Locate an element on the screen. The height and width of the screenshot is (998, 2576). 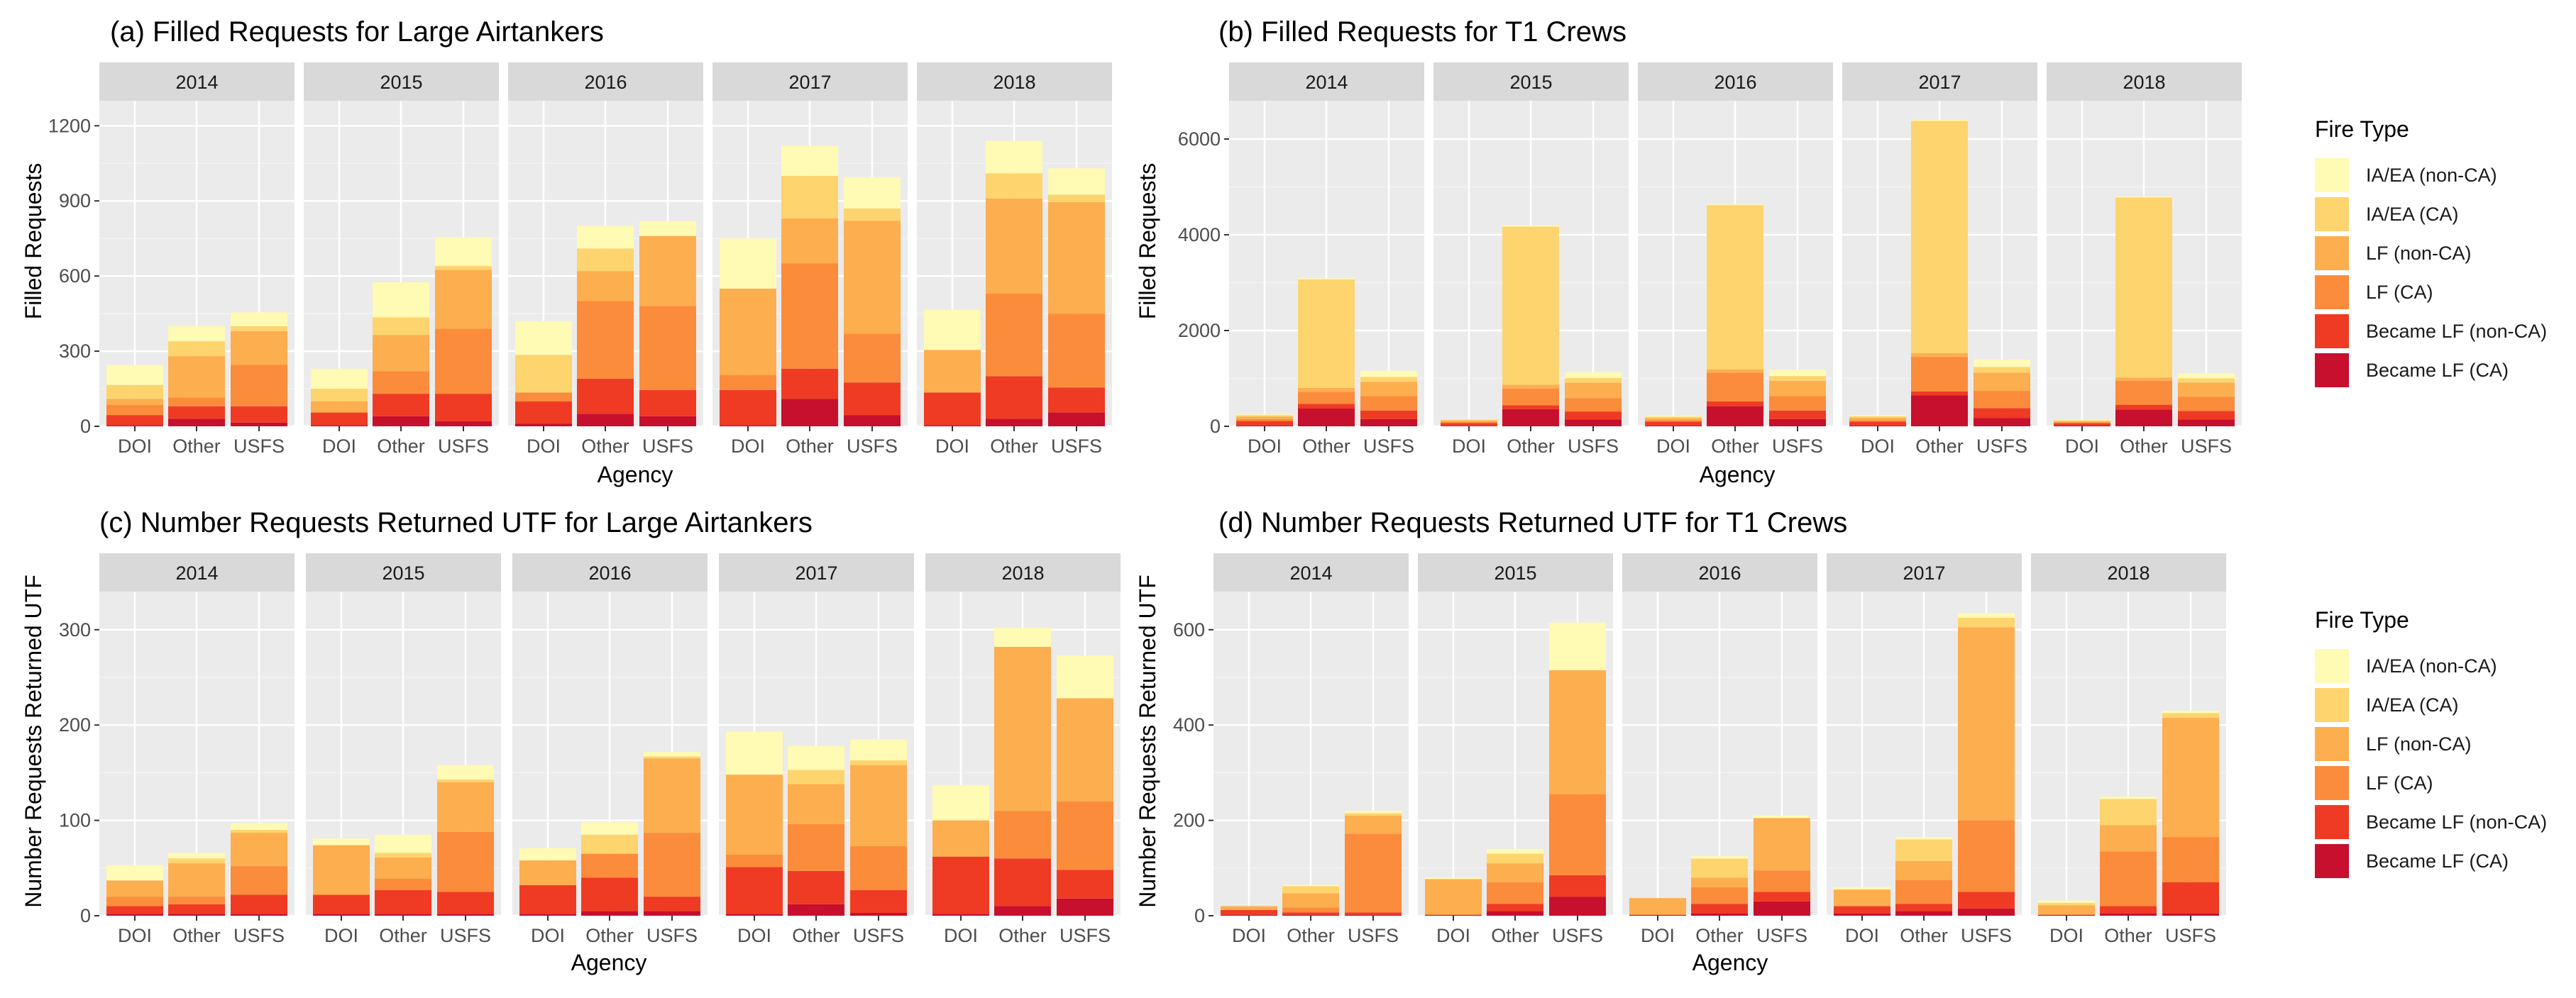
facet-2014: 2014 DOI Other USFS is located at coordinates (1326, 259).